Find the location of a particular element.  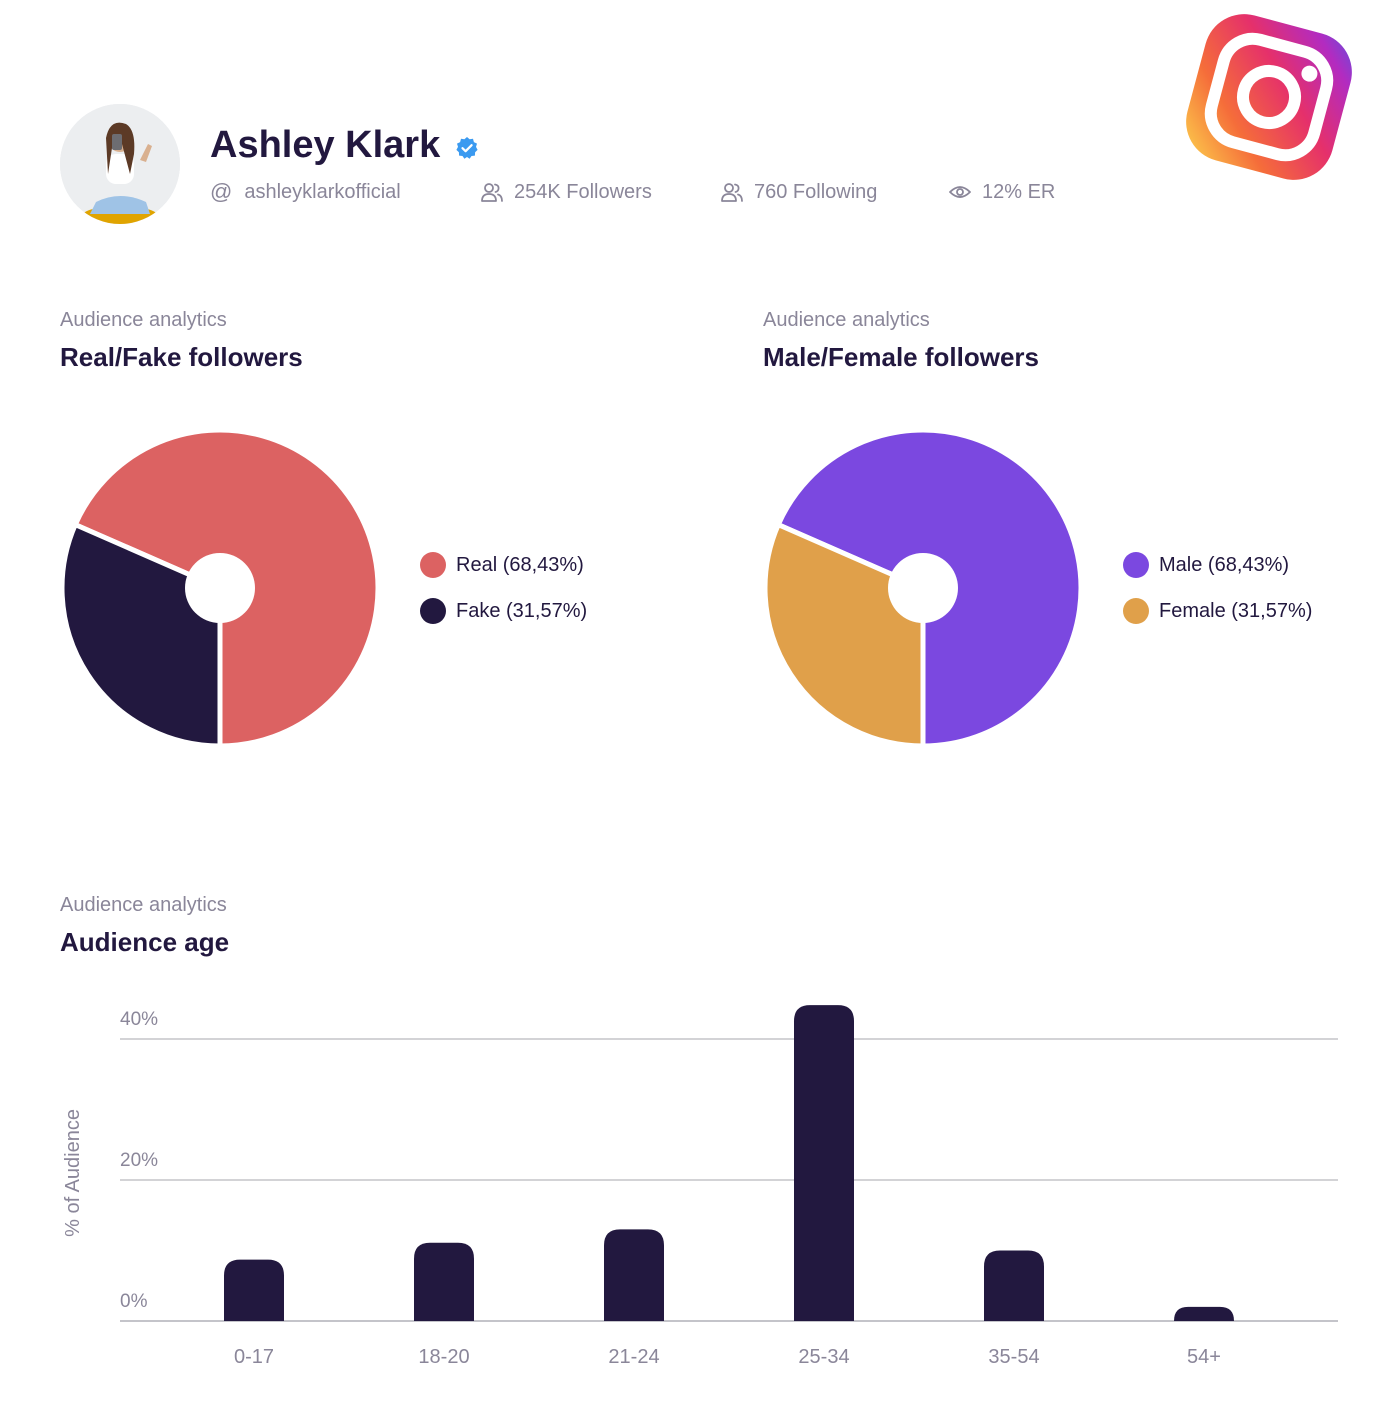

legend-fake-label: Fake (31,57%) is located at coordinates (522, 610).